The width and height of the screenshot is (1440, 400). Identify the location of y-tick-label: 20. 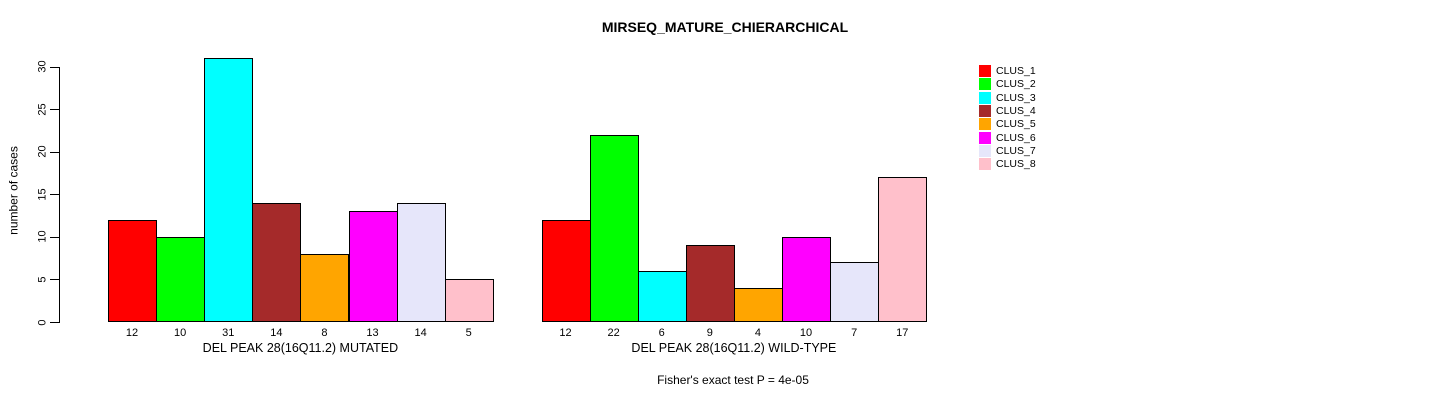
(42, 151).